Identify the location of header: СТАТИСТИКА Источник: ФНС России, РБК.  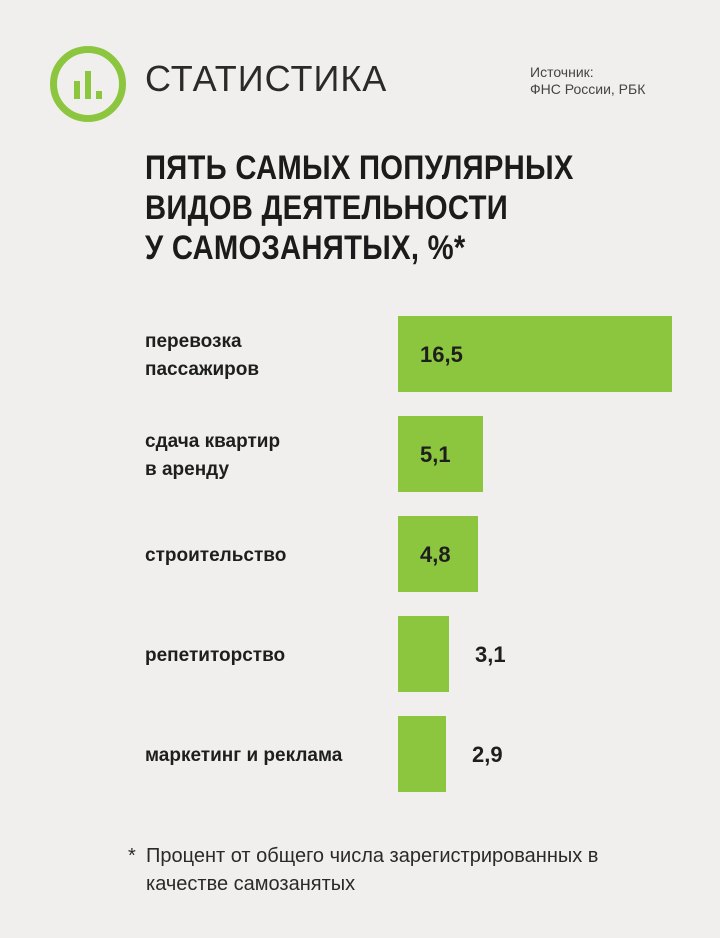
(360, 65).